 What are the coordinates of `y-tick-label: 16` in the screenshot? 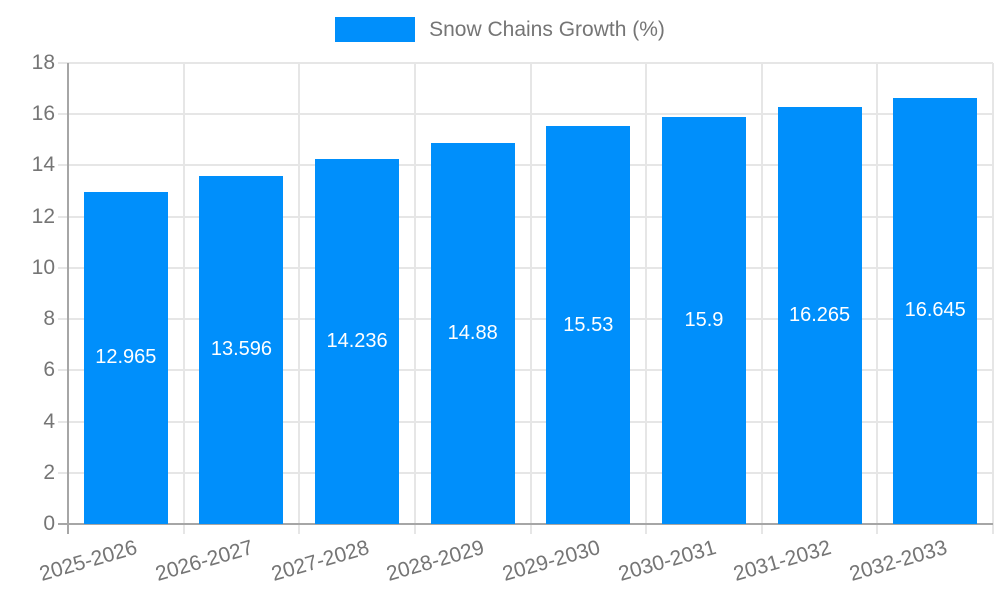 It's located at (43, 114).